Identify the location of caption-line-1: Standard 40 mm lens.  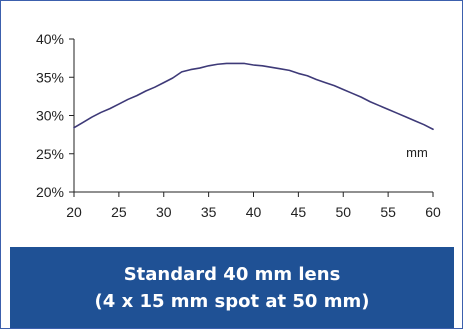
(232, 274).